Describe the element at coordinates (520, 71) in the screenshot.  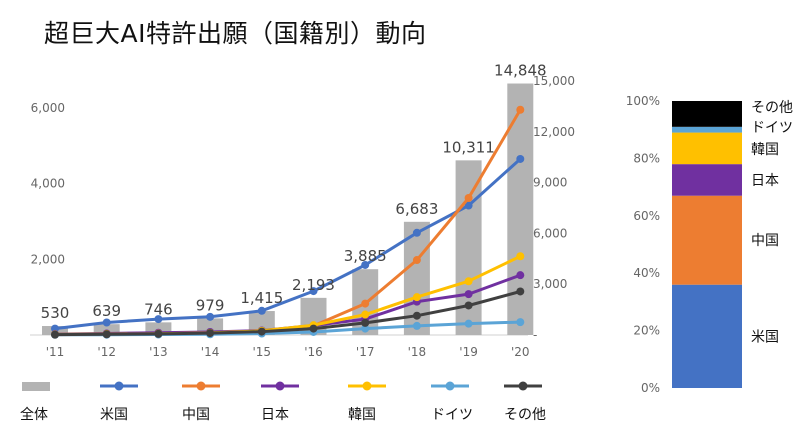
I see `bar-data-label: 14,848` at that location.